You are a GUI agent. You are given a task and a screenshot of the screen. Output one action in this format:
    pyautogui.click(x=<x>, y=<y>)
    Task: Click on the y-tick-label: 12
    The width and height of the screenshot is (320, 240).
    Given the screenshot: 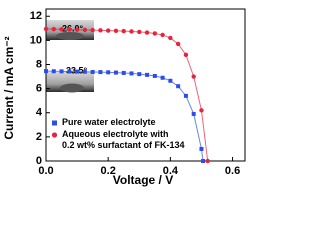 What is the action you would take?
    pyautogui.click(x=36, y=16)
    